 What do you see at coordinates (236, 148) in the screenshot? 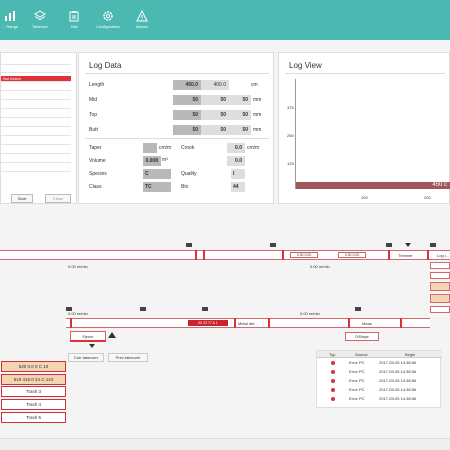
I see `crook-value: 0.0` at bounding box center [236, 148].